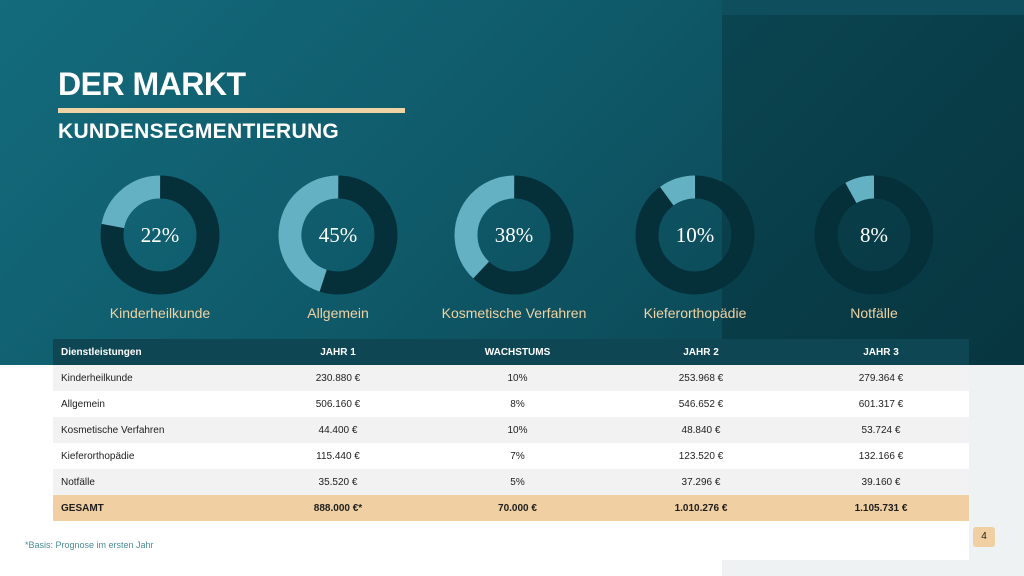  What do you see at coordinates (514, 313) in the screenshot?
I see `donut-label: Kosmetische Verfahren` at bounding box center [514, 313].